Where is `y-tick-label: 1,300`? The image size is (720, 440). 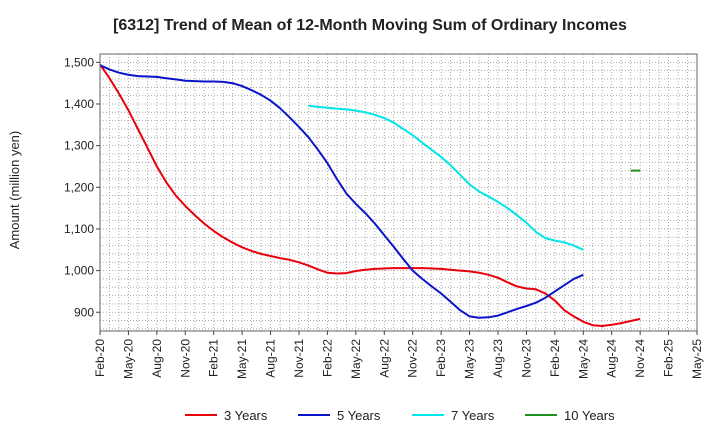 y-tick-label: 1,300 is located at coordinates (79, 146).